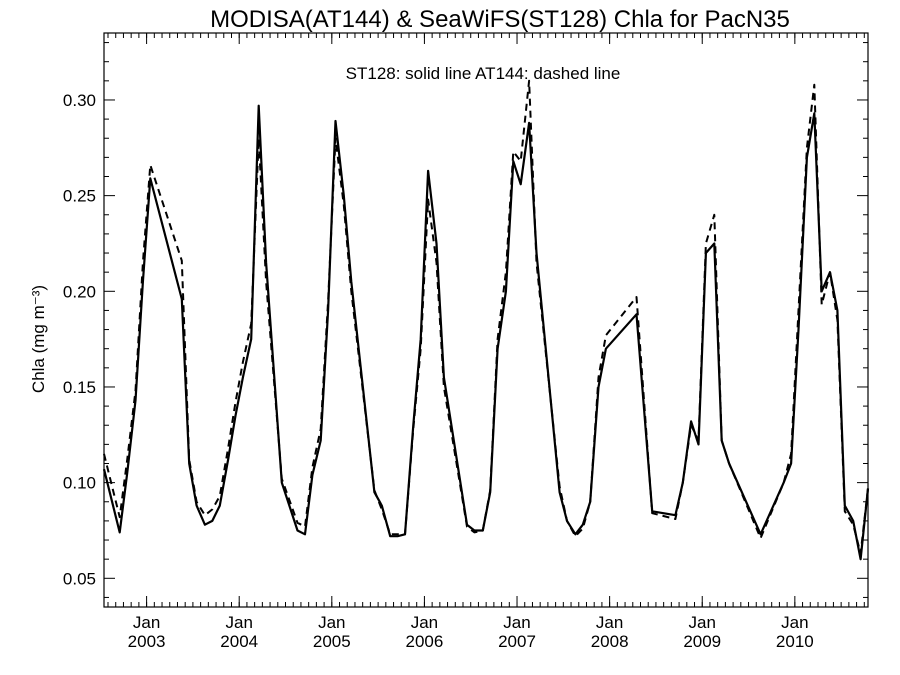 The height and width of the screenshot is (675, 900). What do you see at coordinates (332, 641) in the screenshot?
I see `x-tick-year-label: 2005` at bounding box center [332, 641].